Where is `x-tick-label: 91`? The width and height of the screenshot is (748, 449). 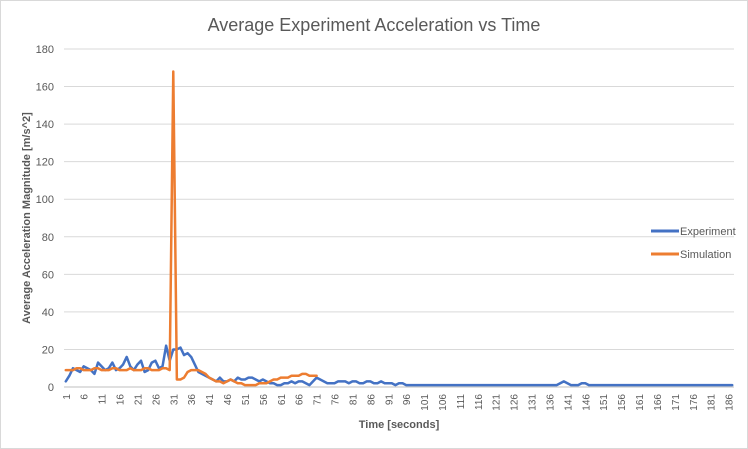
x-tick-label: 91 is located at coordinates (389, 400).